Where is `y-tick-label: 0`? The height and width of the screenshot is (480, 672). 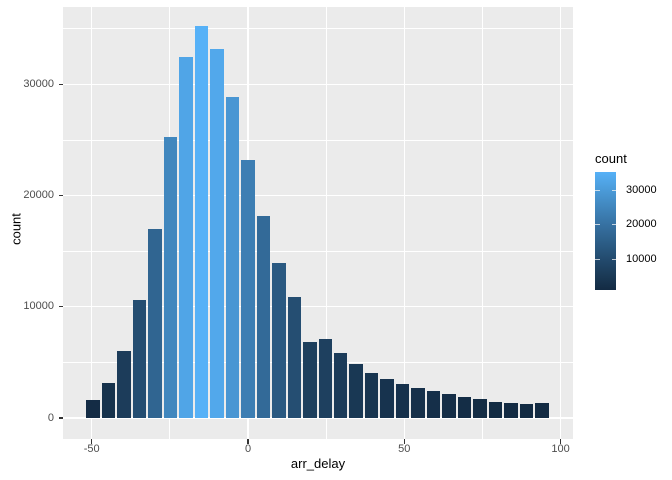
y-tick-label: 0 is located at coordinates (50, 417).